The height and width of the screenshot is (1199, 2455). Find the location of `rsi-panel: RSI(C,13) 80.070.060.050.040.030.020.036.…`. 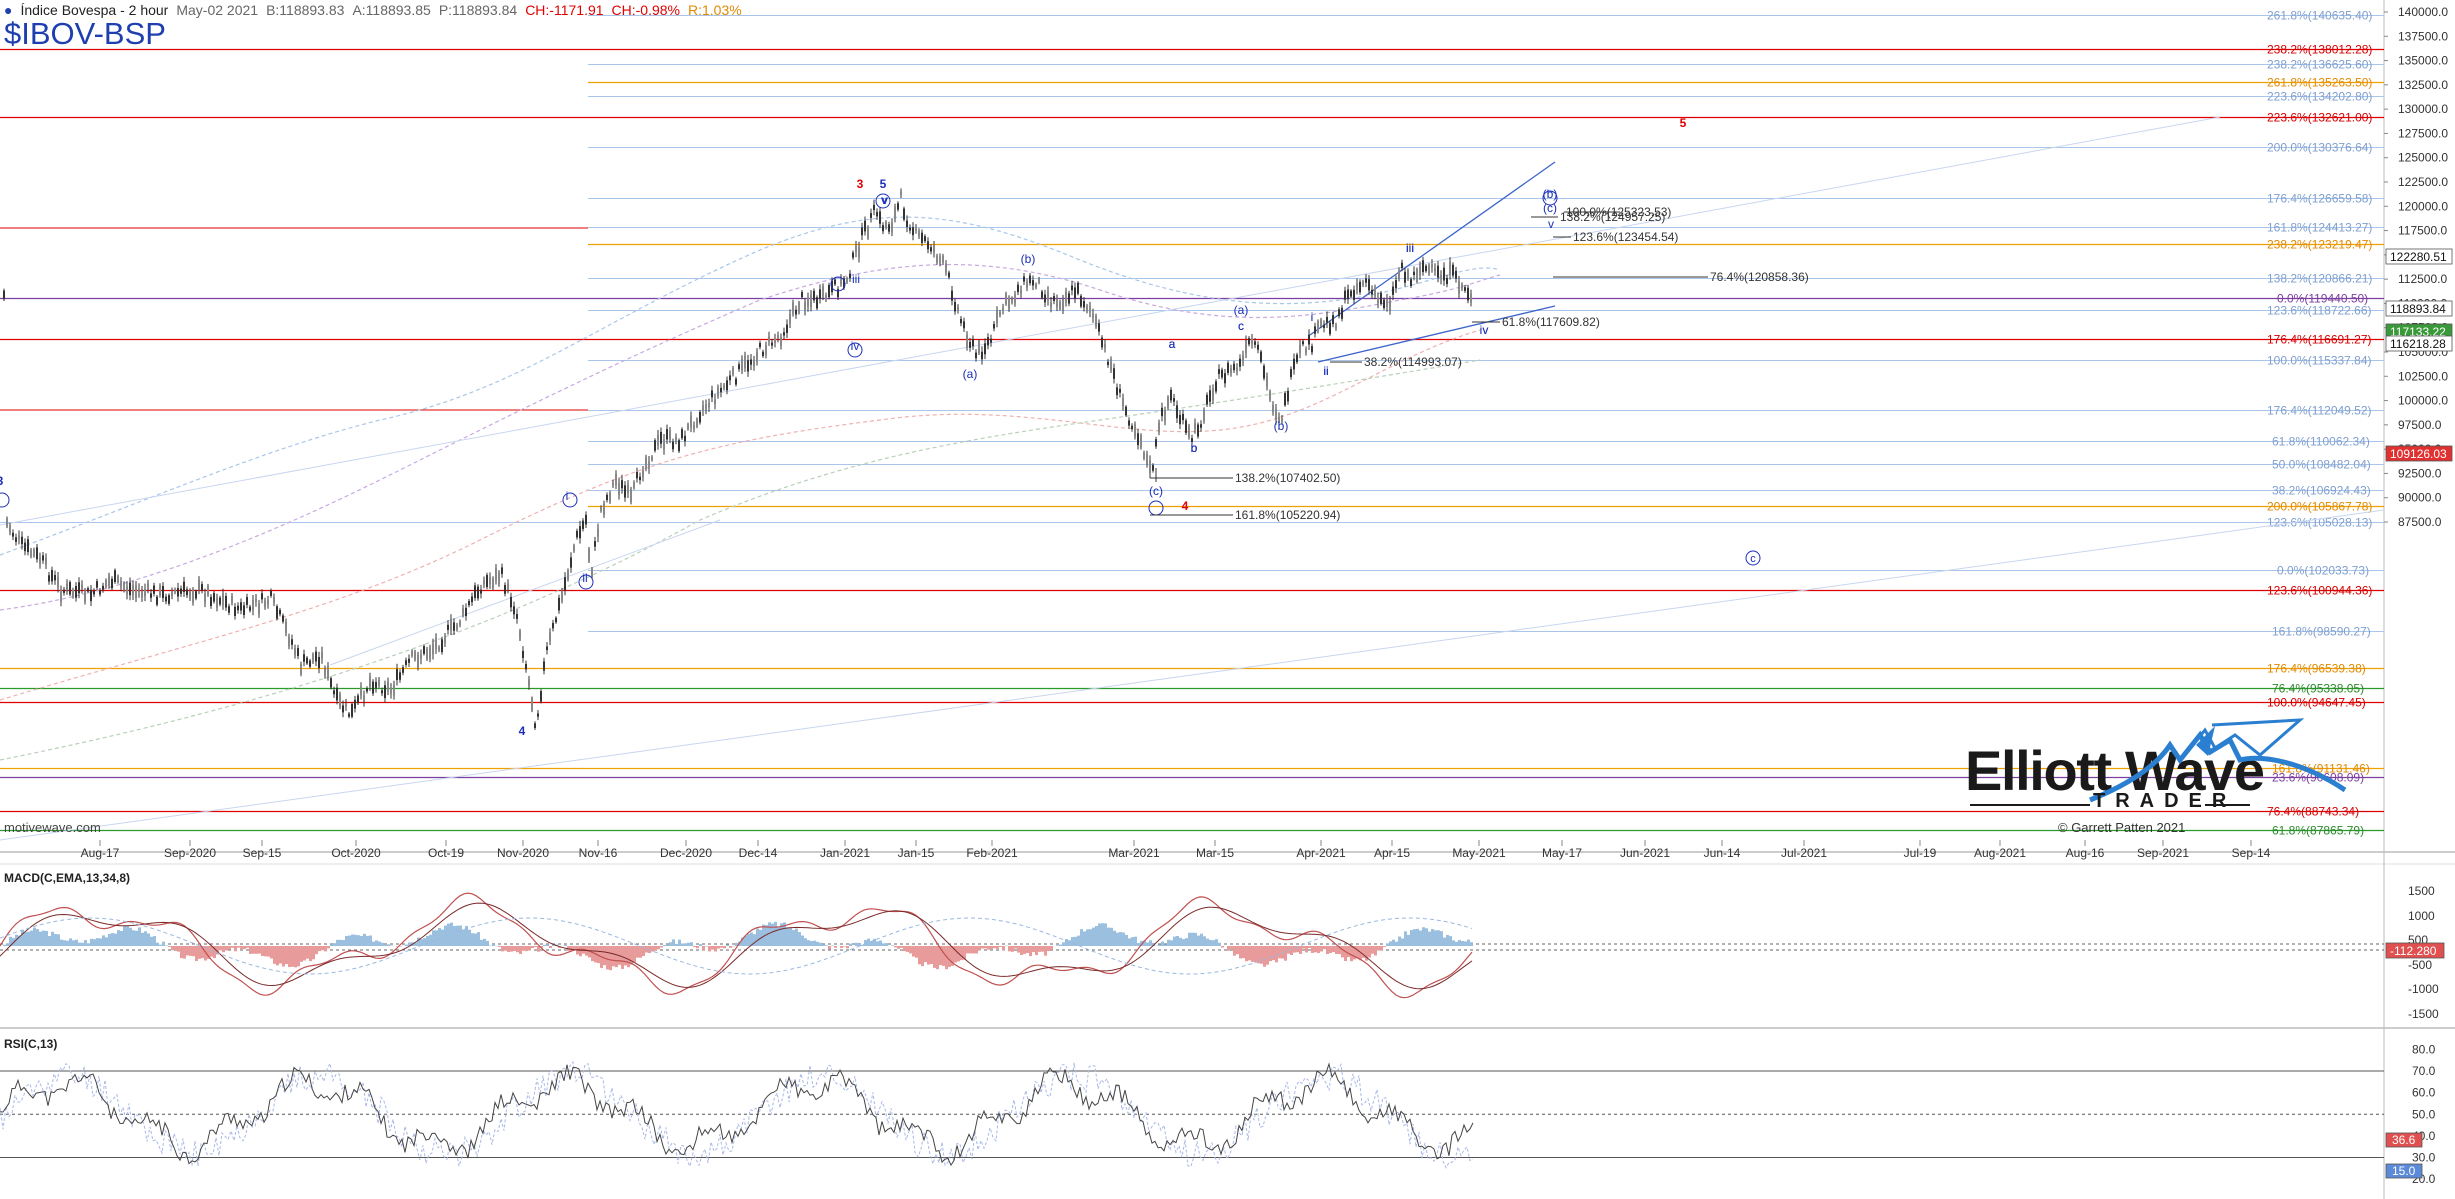

rsi-panel: RSI(C,13) 80.070.060.050.040.030.020.036.… is located at coordinates (1218, 1111).